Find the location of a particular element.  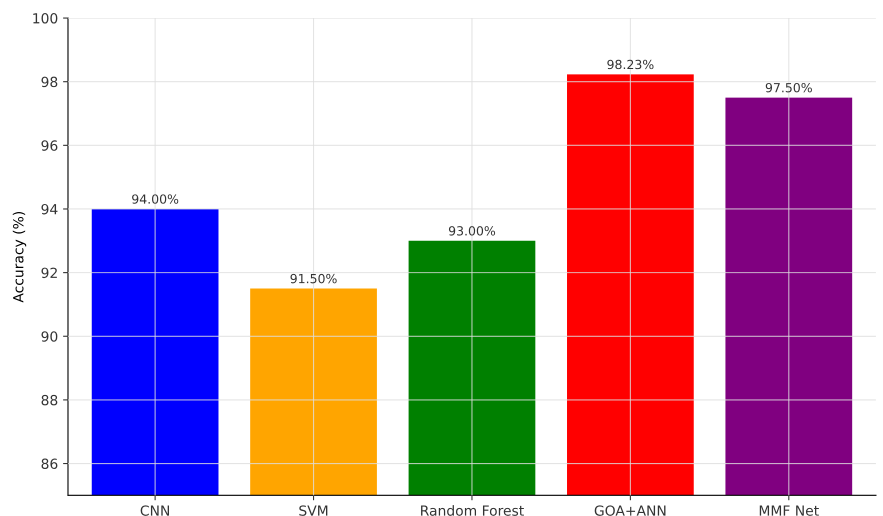

y-tick-label: 88 is located at coordinates (50, 400).